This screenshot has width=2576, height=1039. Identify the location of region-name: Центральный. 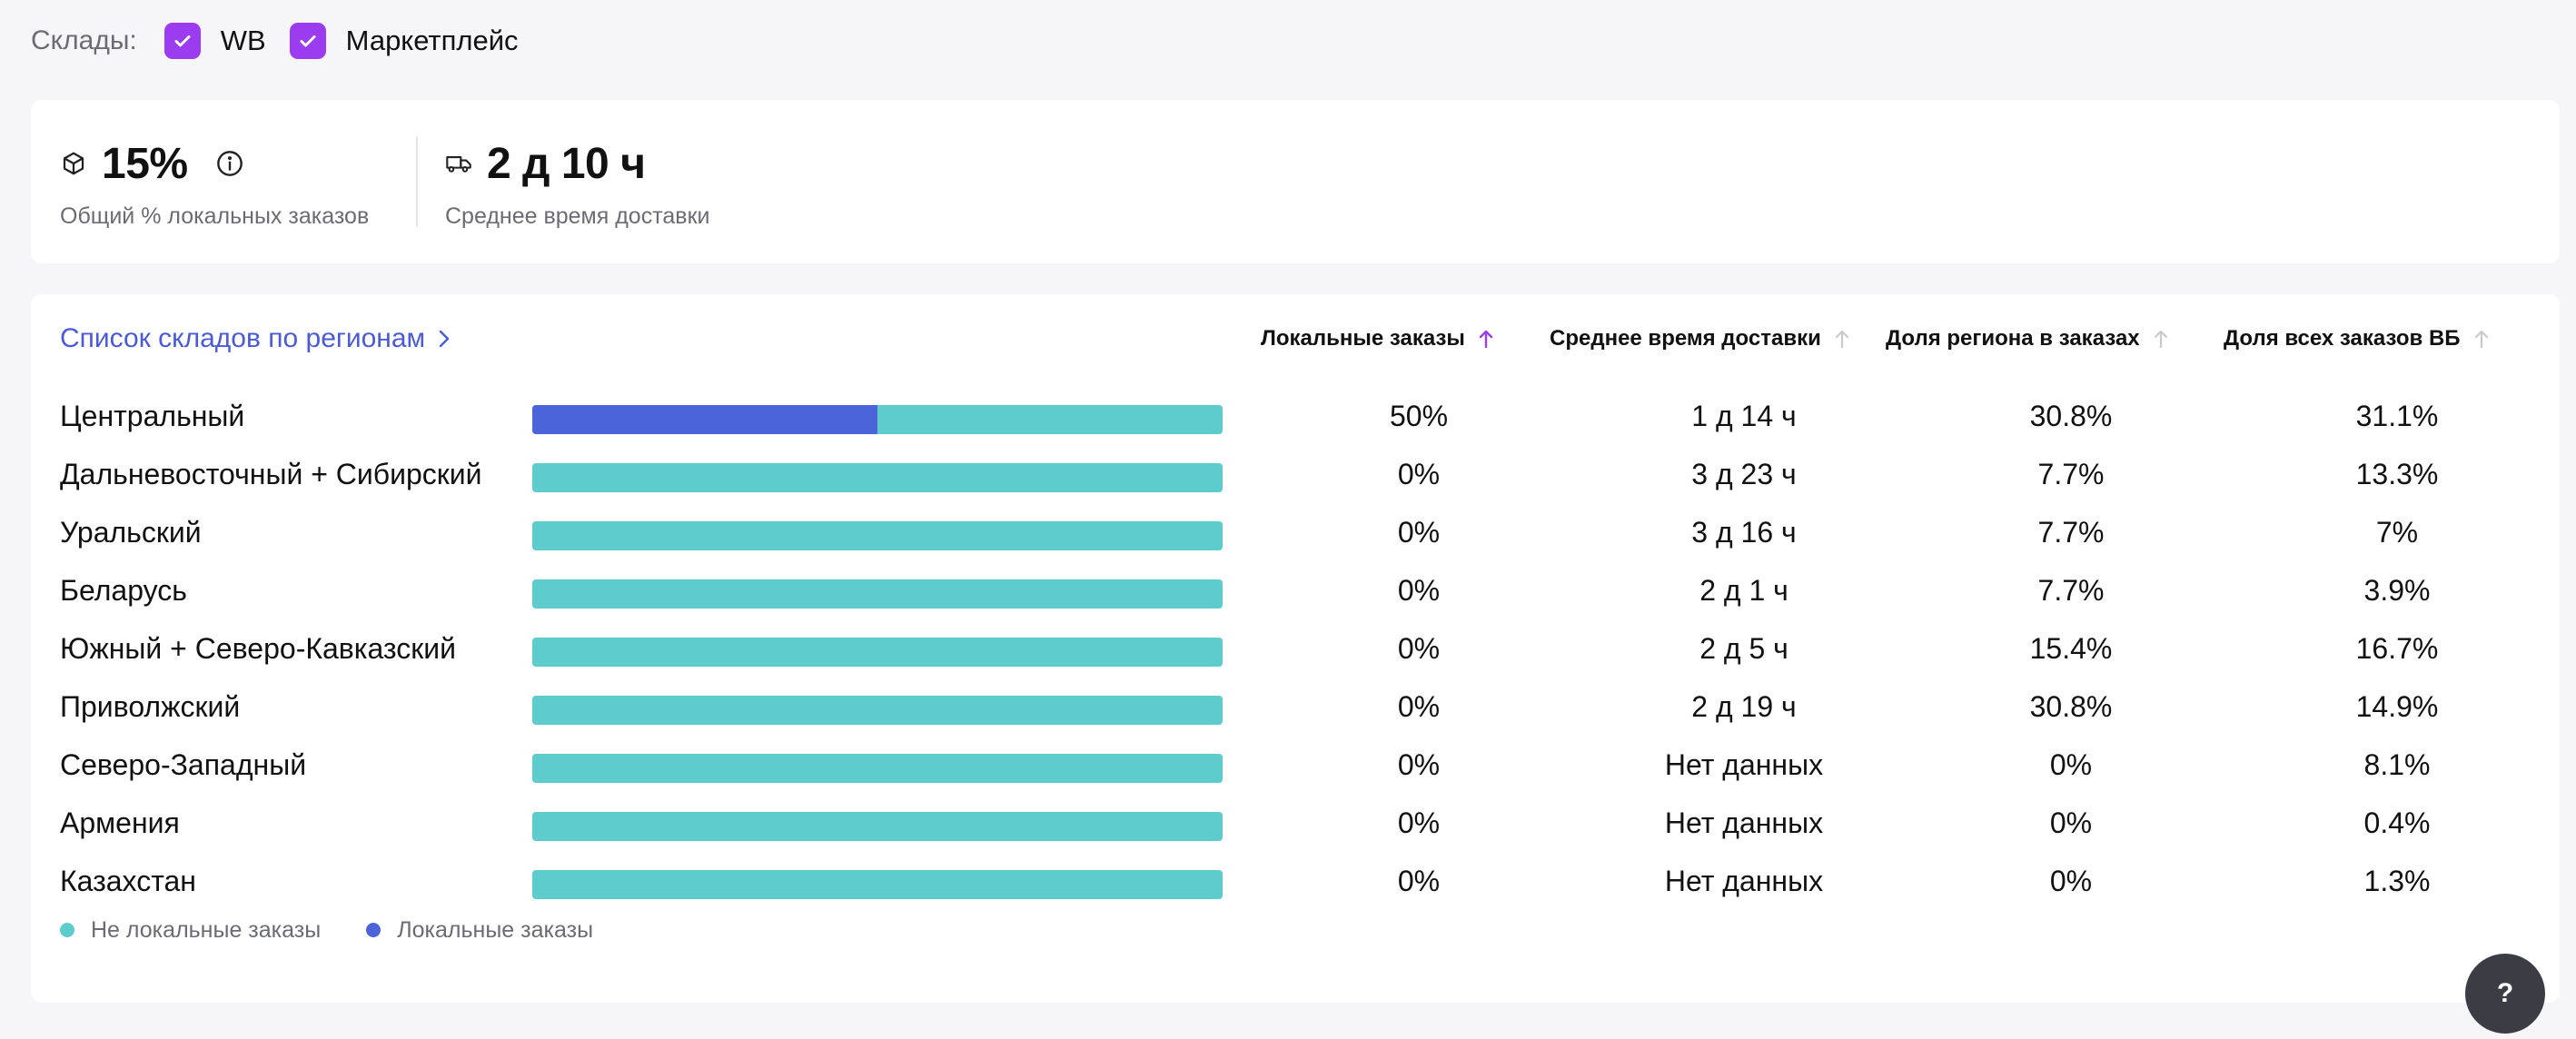
(152, 416).